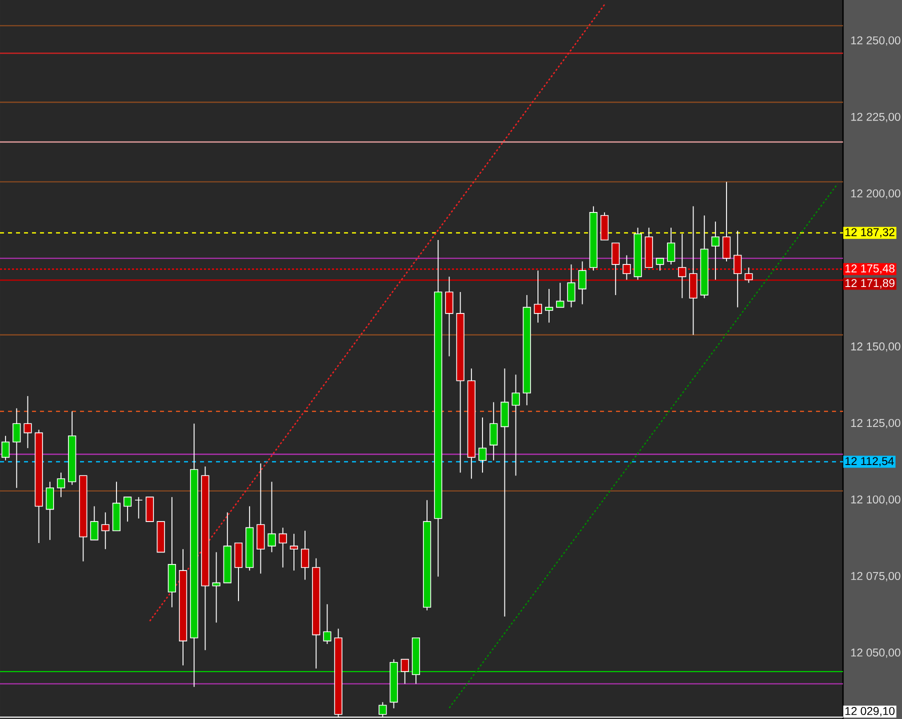 The height and width of the screenshot is (719, 902). Describe the element at coordinates (870, 269) in the screenshot. I see `ref-line-label: 12 175,48` at that location.